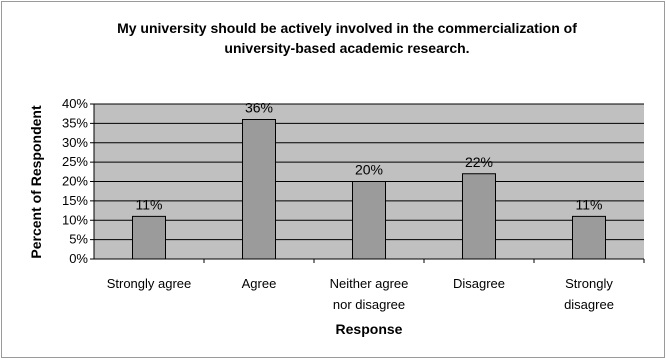 The image size is (666, 359). I want to click on x-category-label: disagree, so click(589, 304).